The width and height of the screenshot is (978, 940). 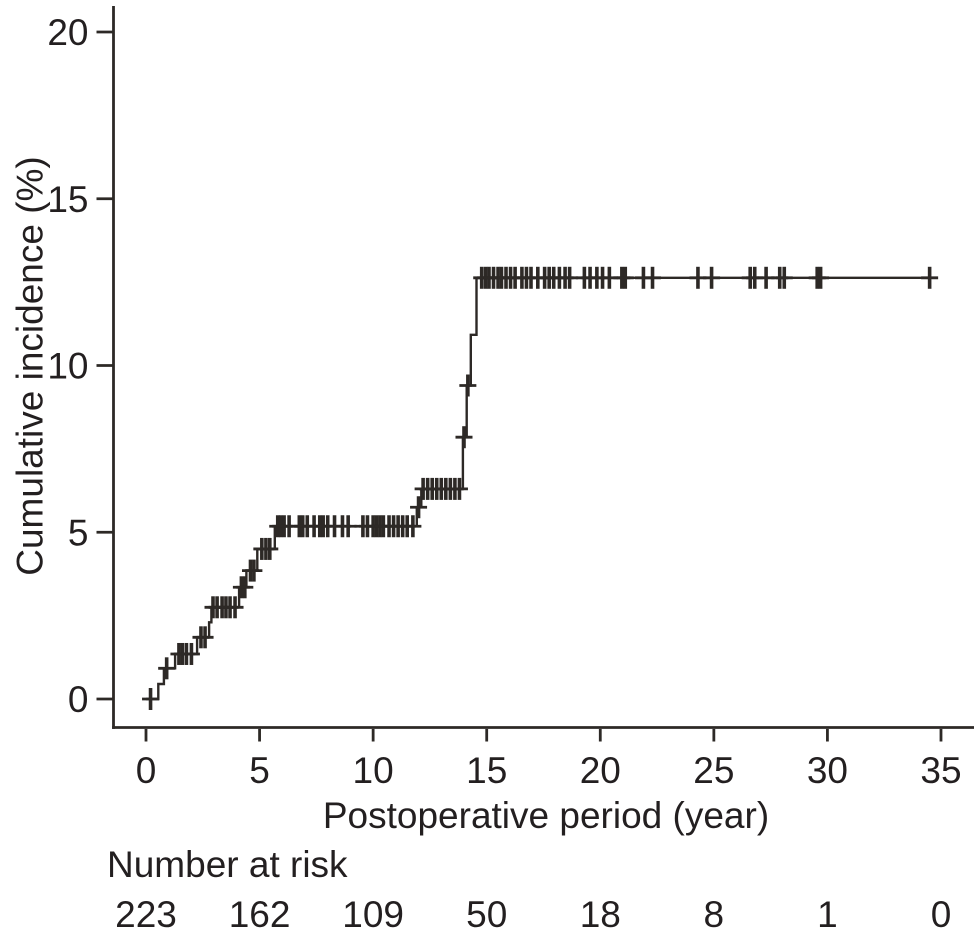 I want to click on y-tick-label: 10, so click(x=67, y=366).